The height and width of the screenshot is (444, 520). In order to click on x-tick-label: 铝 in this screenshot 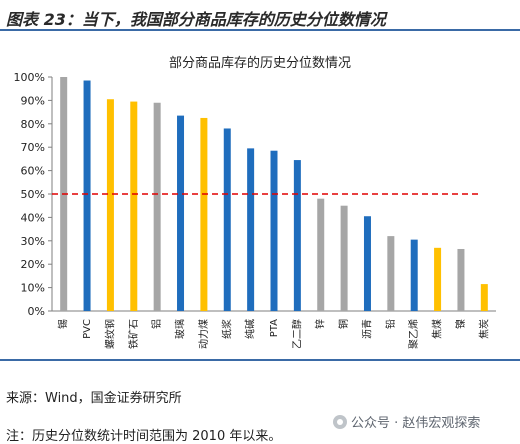, I will do `click(157, 324)`.